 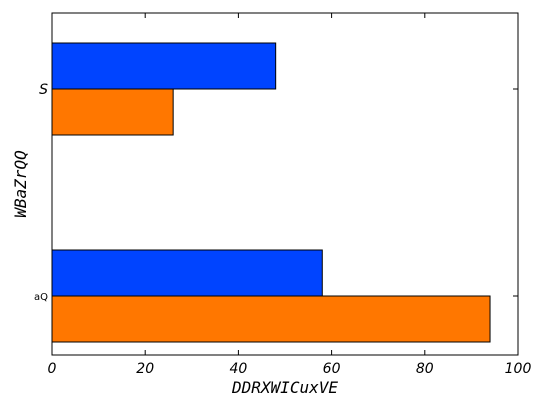 What do you see at coordinates (518, 369) in the screenshot?
I see `x-tick-label-100: 100` at bounding box center [518, 369].